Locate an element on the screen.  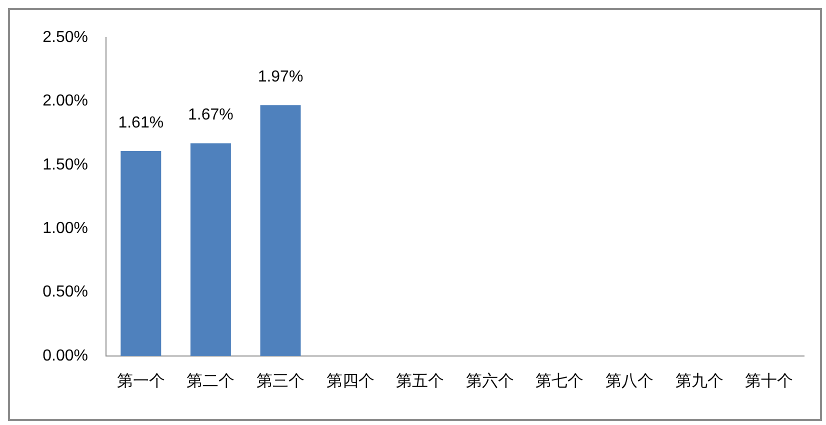
x-tick-label: 第五个 is located at coordinates (420, 381).